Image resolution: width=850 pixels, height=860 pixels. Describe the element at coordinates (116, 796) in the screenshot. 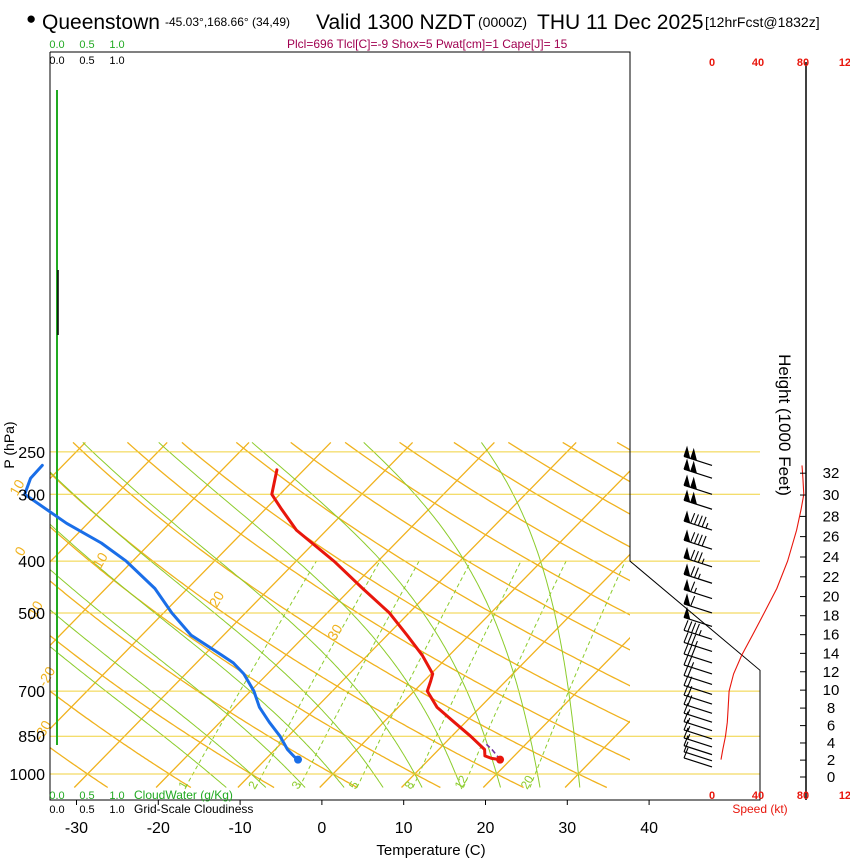

I see `cloud-water-scale-bottom: 1.0` at that location.